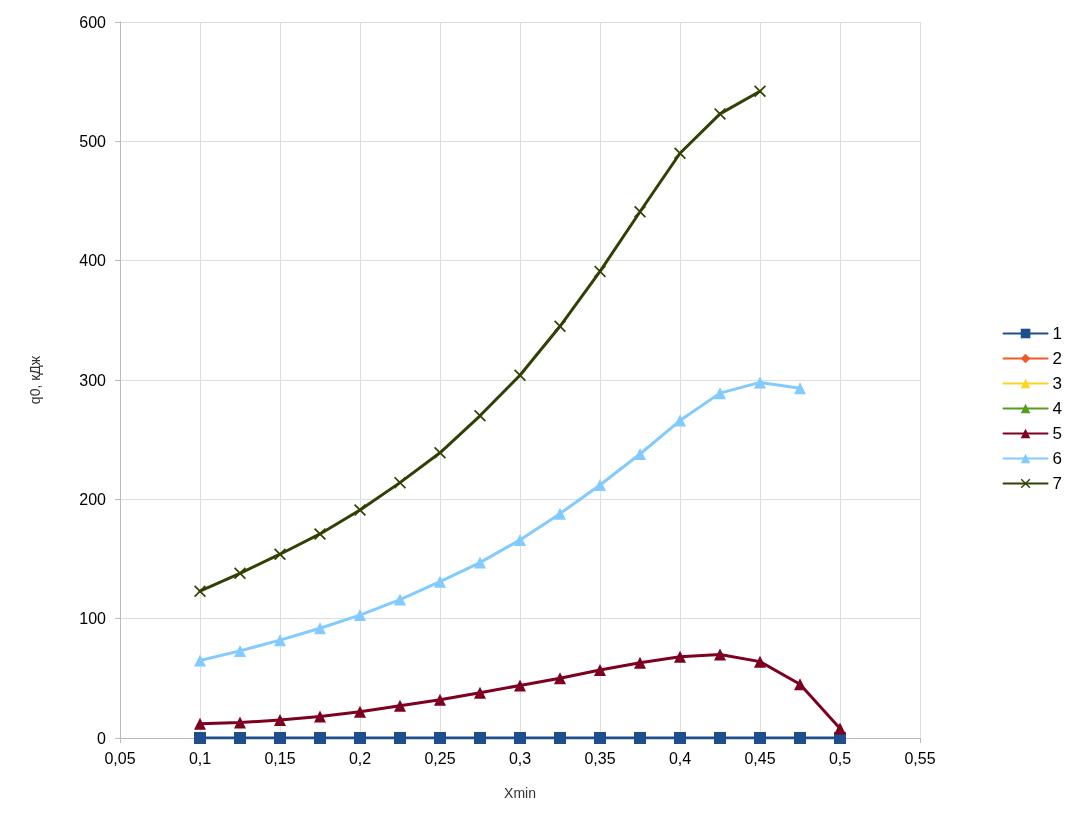 The width and height of the screenshot is (1077, 817). I want to click on y-axis-title: q0, кДж, so click(35, 380).